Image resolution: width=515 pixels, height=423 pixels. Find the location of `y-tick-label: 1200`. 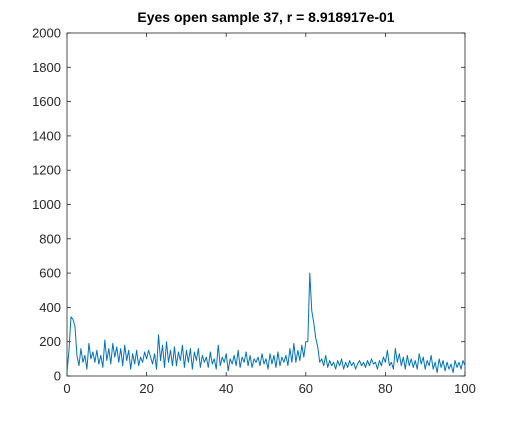

y-tick-label: 1200 is located at coordinates (46, 170).